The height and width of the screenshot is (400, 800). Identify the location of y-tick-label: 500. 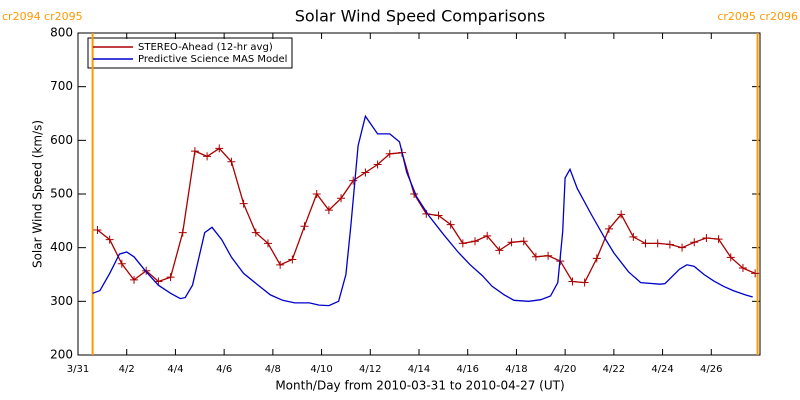
(61, 194).